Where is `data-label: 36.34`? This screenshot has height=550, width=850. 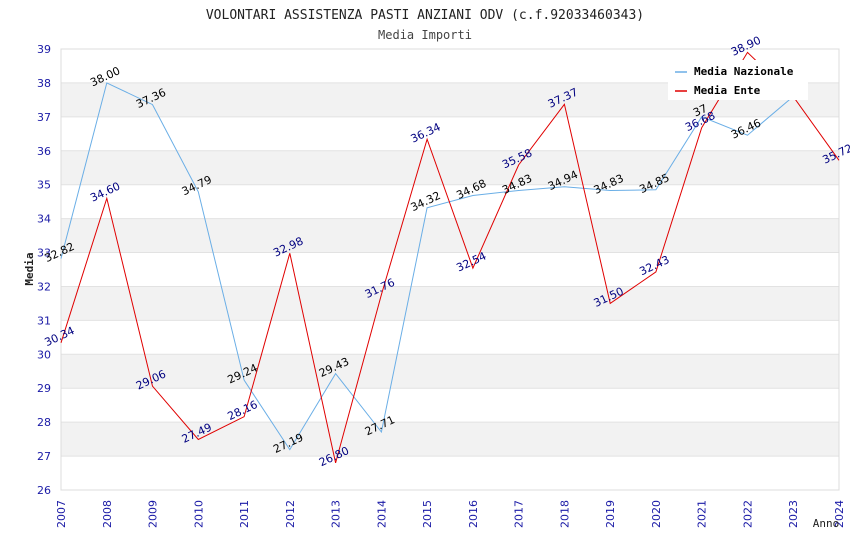 data-label: 36.34 is located at coordinates (426, 133).